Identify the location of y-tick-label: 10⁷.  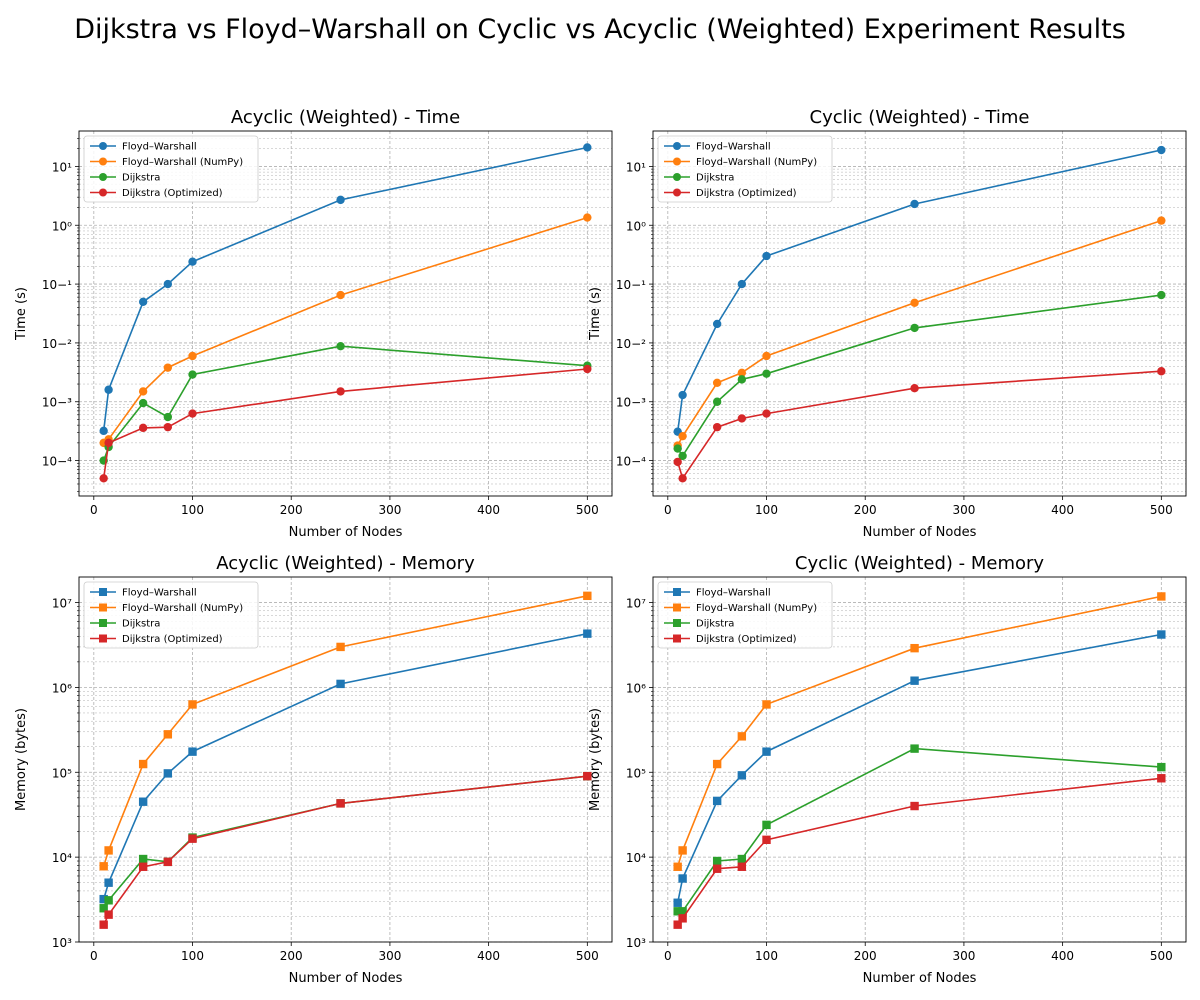
(636, 604).